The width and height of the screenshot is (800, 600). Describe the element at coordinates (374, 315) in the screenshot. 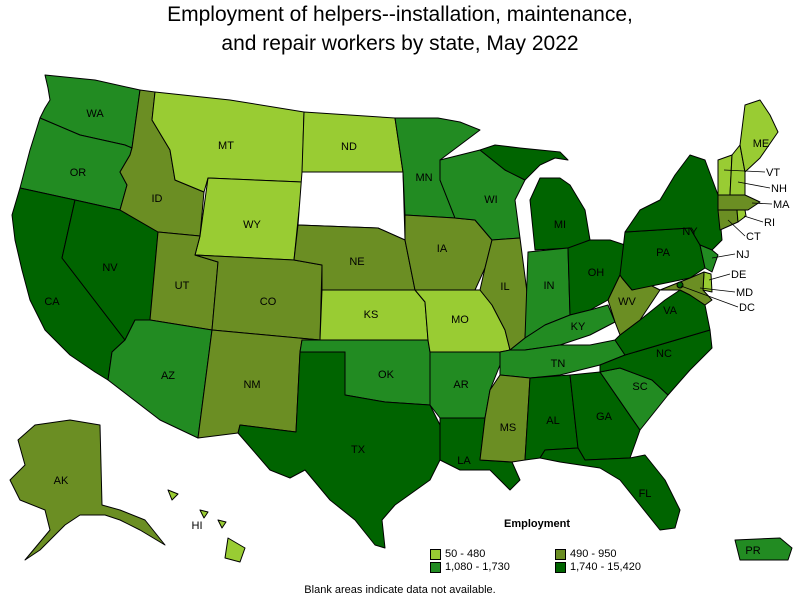

I see `state-ks` at that location.